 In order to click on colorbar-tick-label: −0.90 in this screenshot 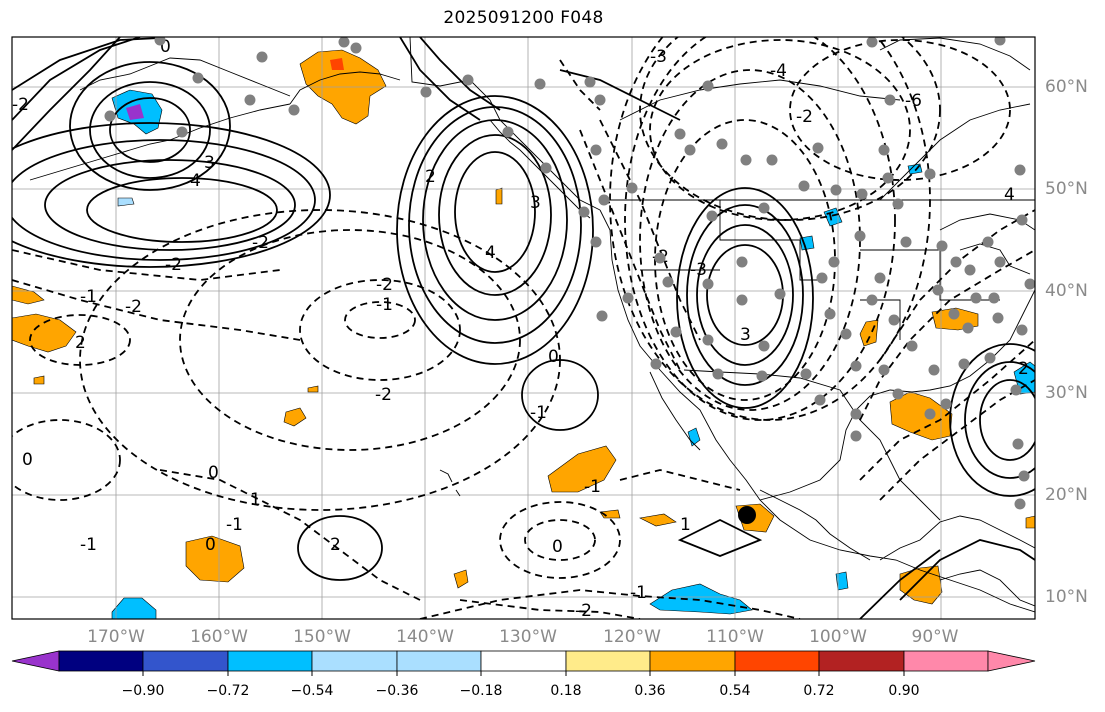, I will do `click(143, 691)`.